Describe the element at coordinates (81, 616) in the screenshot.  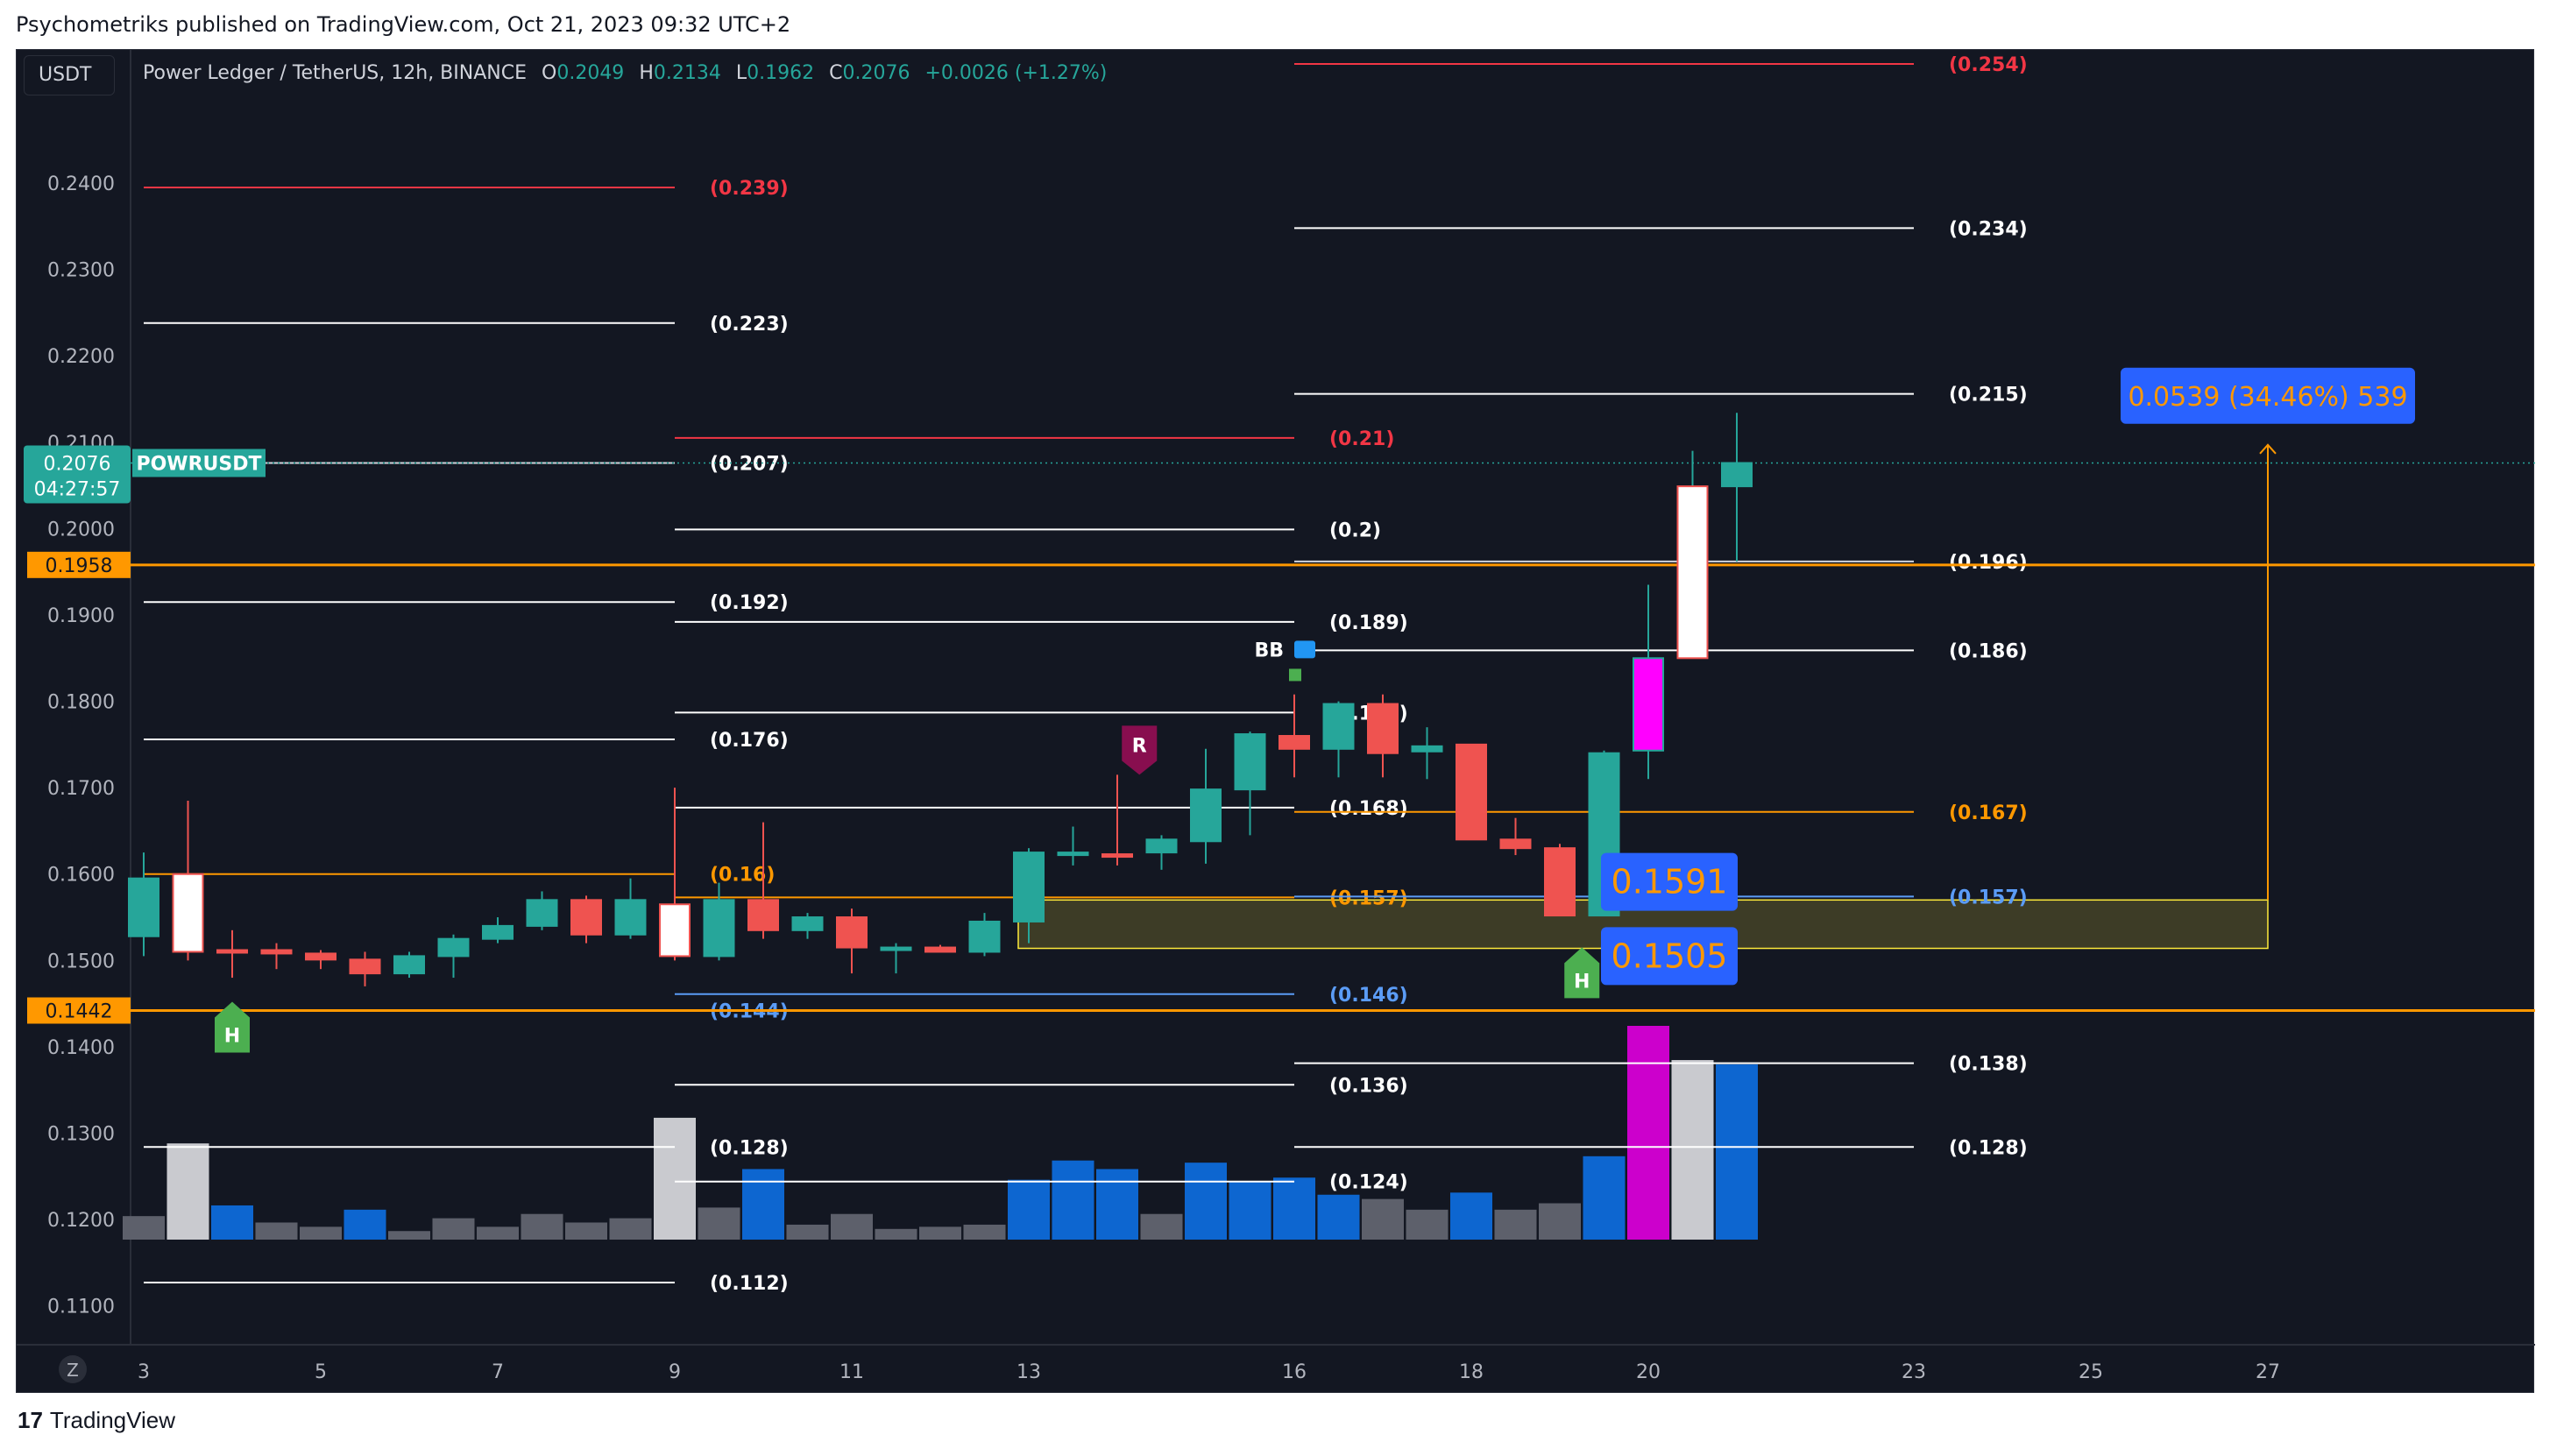
I see `y-tick-label: 0.1900` at that location.